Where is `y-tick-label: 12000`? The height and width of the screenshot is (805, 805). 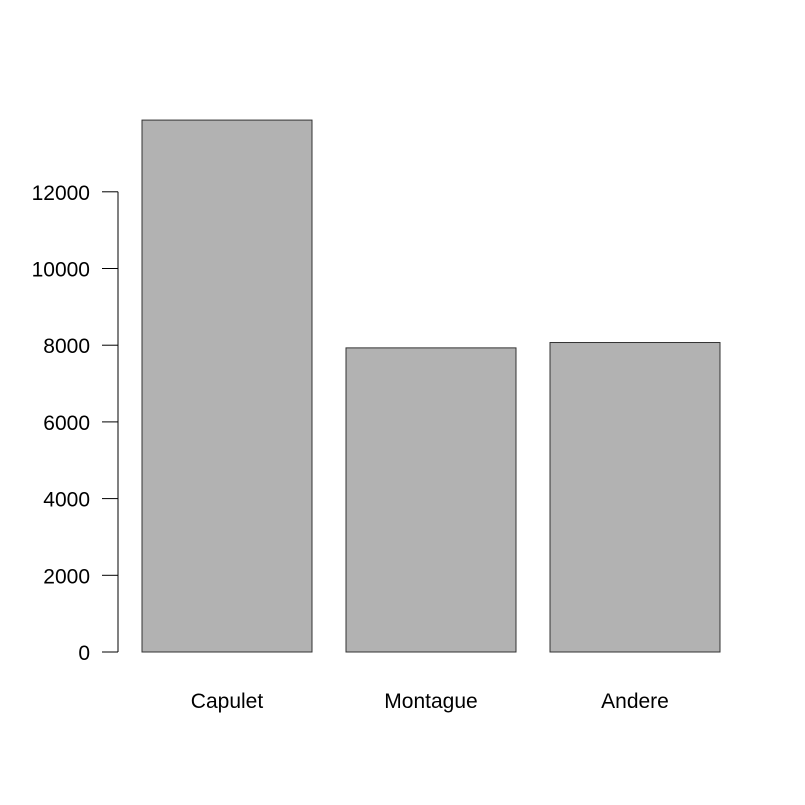 y-tick-label: 12000 is located at coordinates (61, 193).